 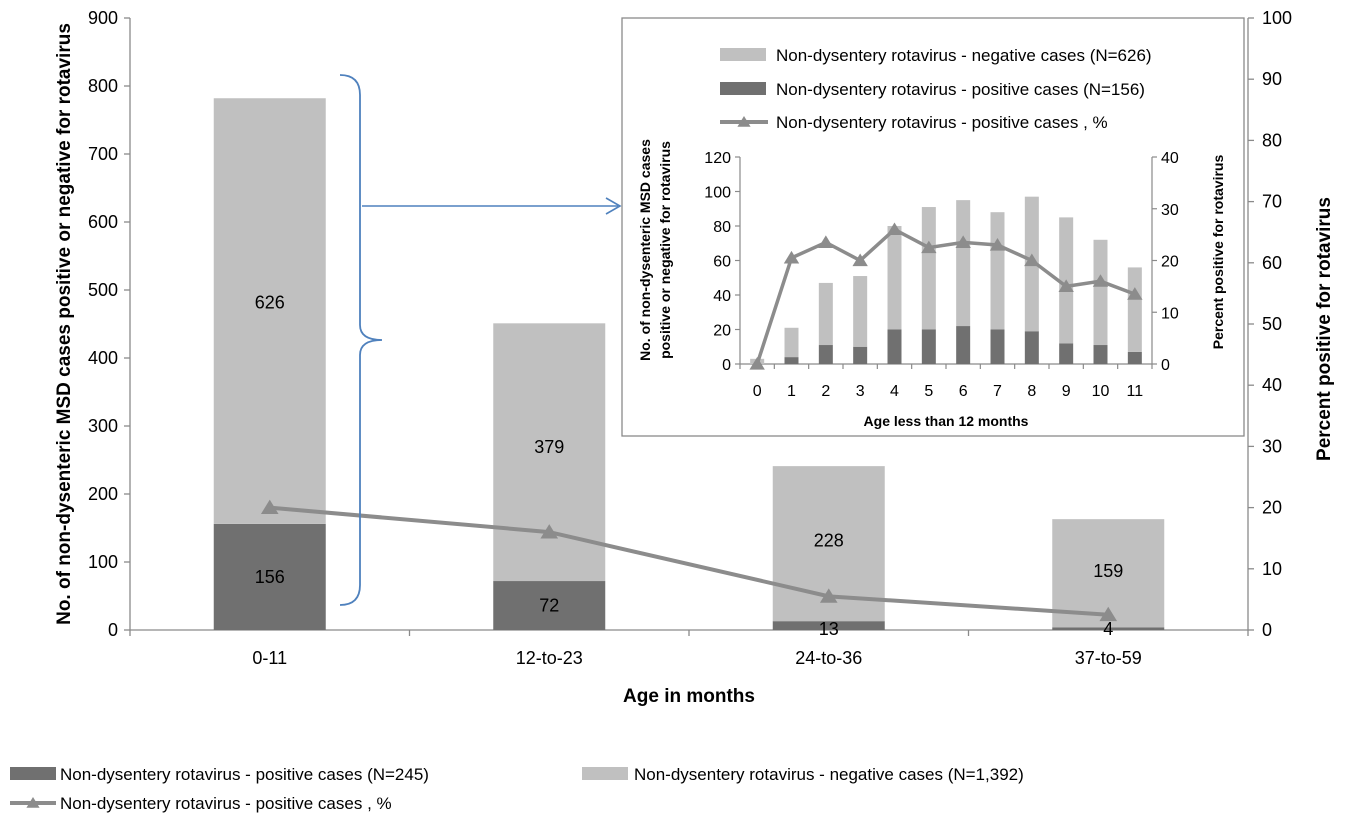 What do you see at coordinates (997, 391) in the screenshot?
I see `inset-x-tick-label: 7` at bounding box center [997, 391].